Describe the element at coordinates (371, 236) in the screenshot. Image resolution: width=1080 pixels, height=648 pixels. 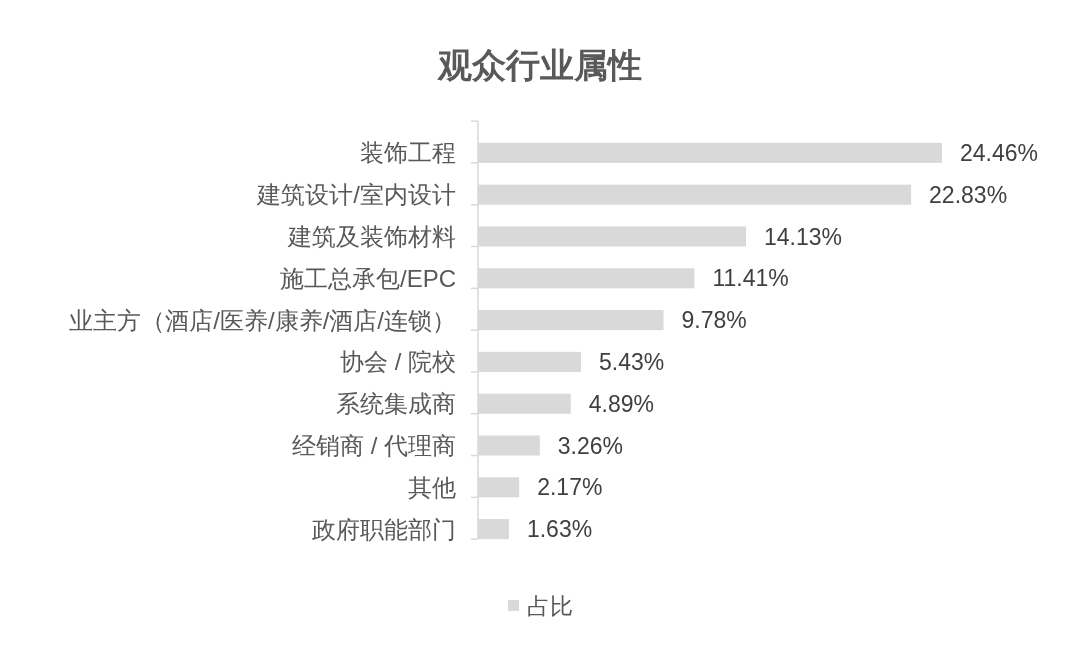
I see `y-tick-label: 建筑及装饰材料` at that location.